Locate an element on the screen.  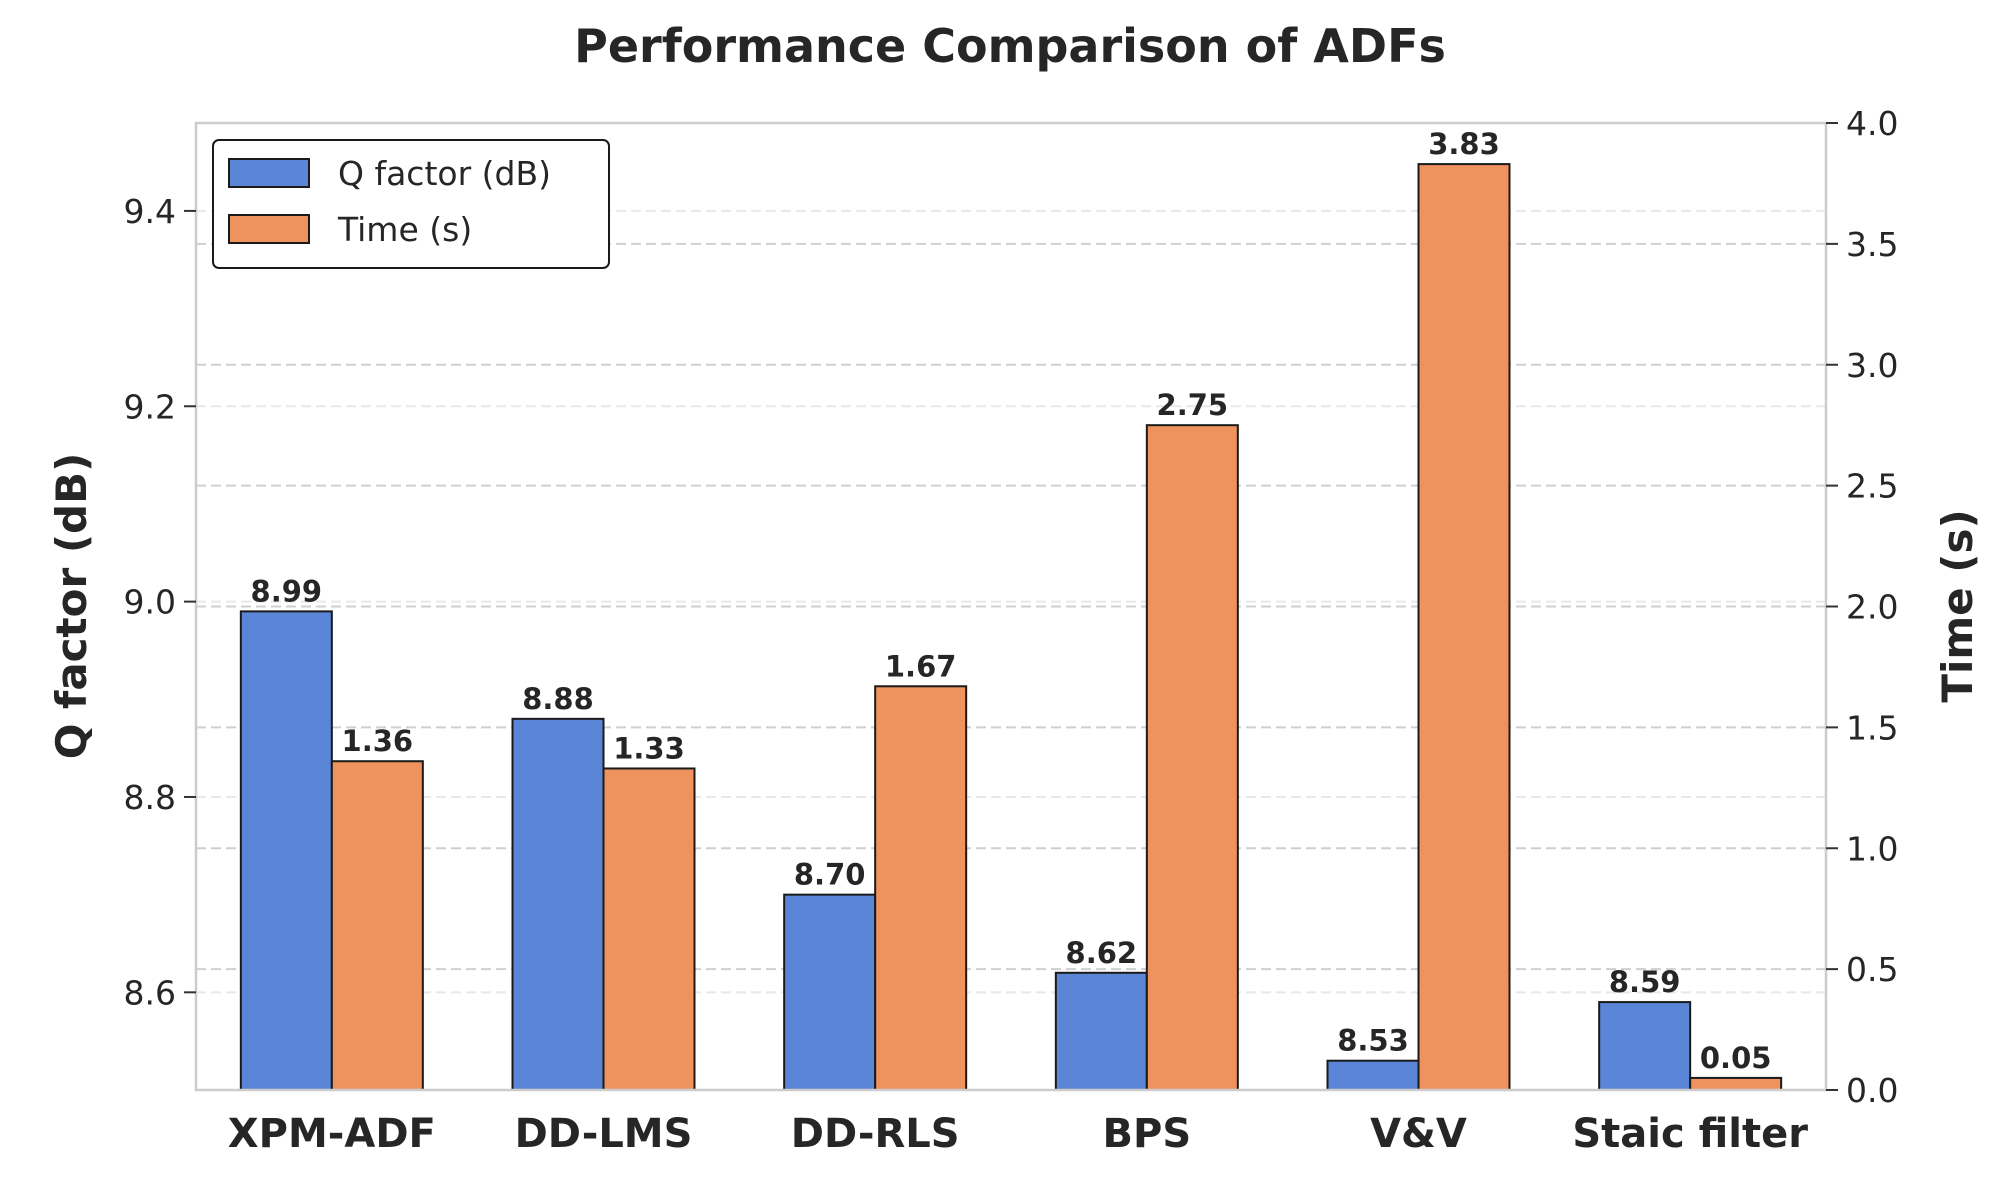
time-value-label-5: 0.05 is located at coordinates (1736, 1058).